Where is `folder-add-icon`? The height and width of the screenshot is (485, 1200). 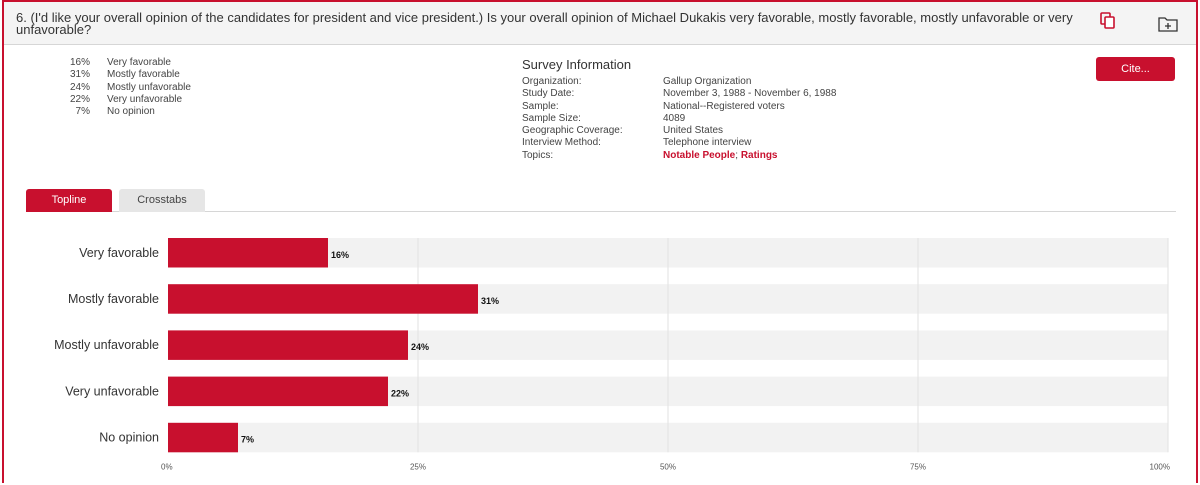 folder-add-icon is located at coordinates (1168, 24).